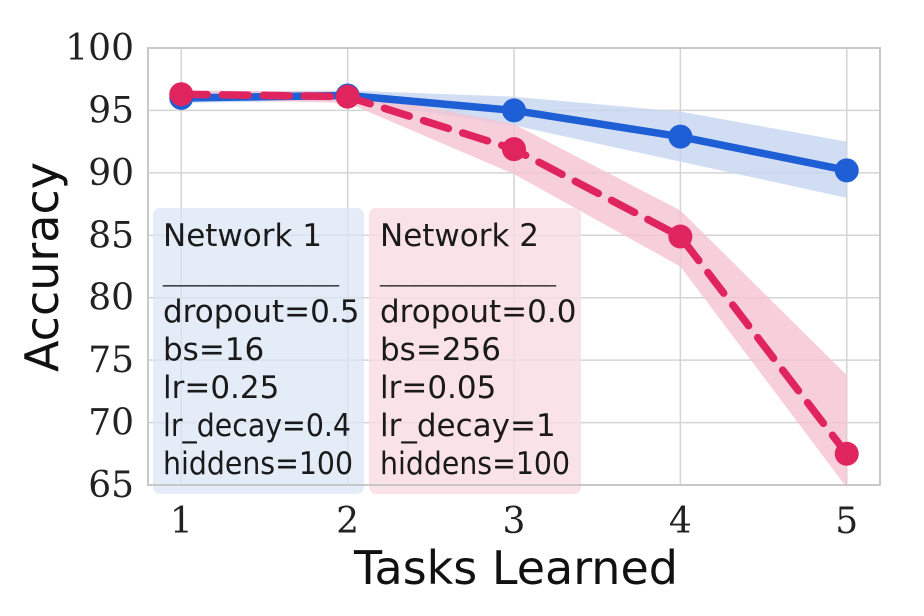 Image resolution: width=924 pixels, height=616 pixels. Describe the element at coordinates (111, 298) in the screenshot. I see `y-tick-label-80: 80` at that location.